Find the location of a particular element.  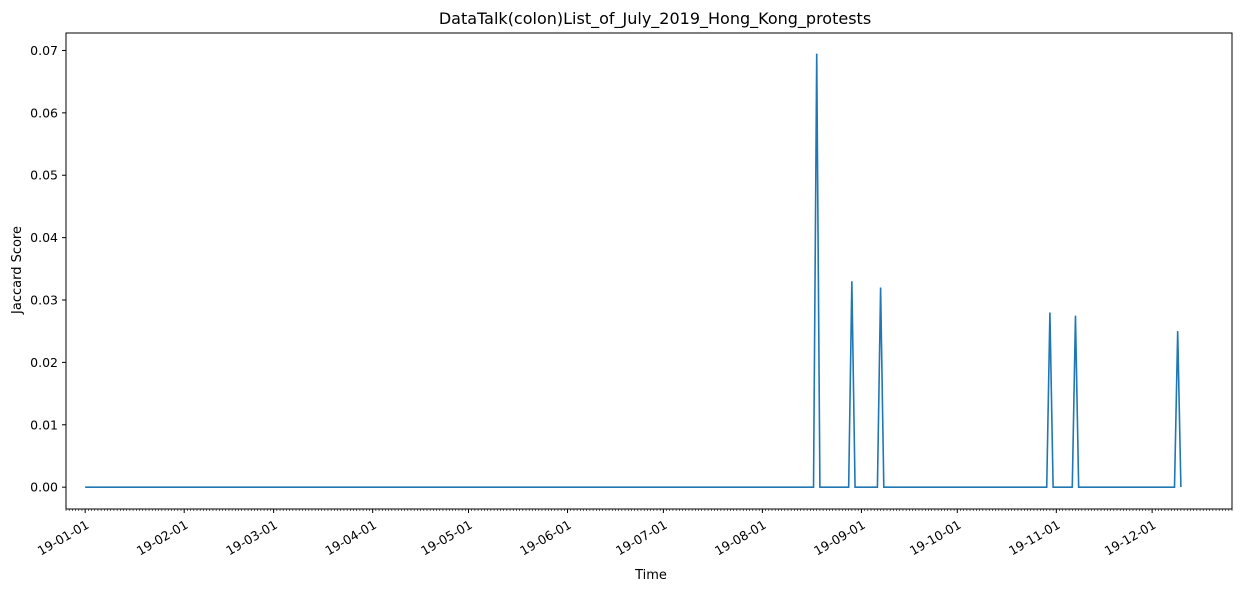

x-tick-label: 19-04-01 is located at coordinates (350, 537).